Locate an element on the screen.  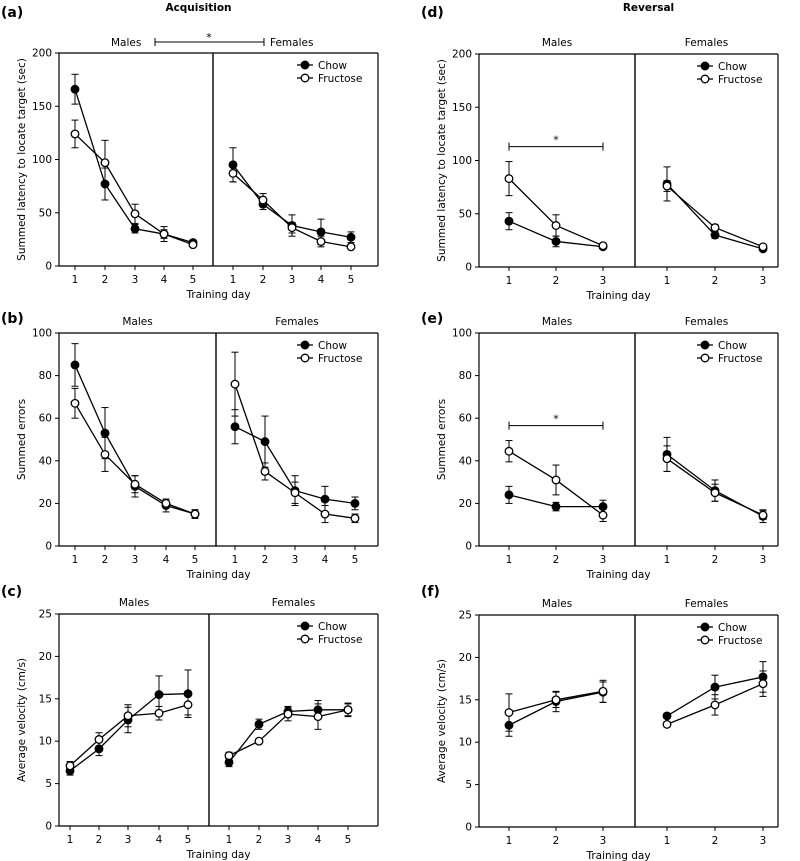
panel-label: (f) is located at coordinates (430, 592).